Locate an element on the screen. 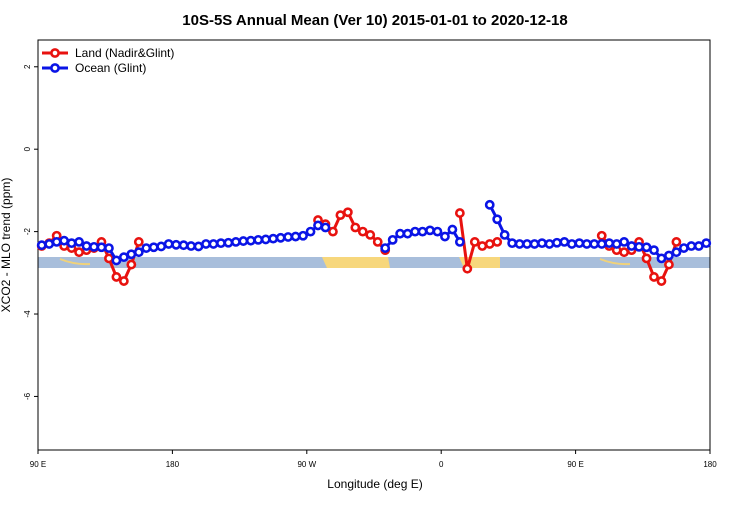 The width and height of the screenshot is (750, 505). series is located at coordinates (374, 232).